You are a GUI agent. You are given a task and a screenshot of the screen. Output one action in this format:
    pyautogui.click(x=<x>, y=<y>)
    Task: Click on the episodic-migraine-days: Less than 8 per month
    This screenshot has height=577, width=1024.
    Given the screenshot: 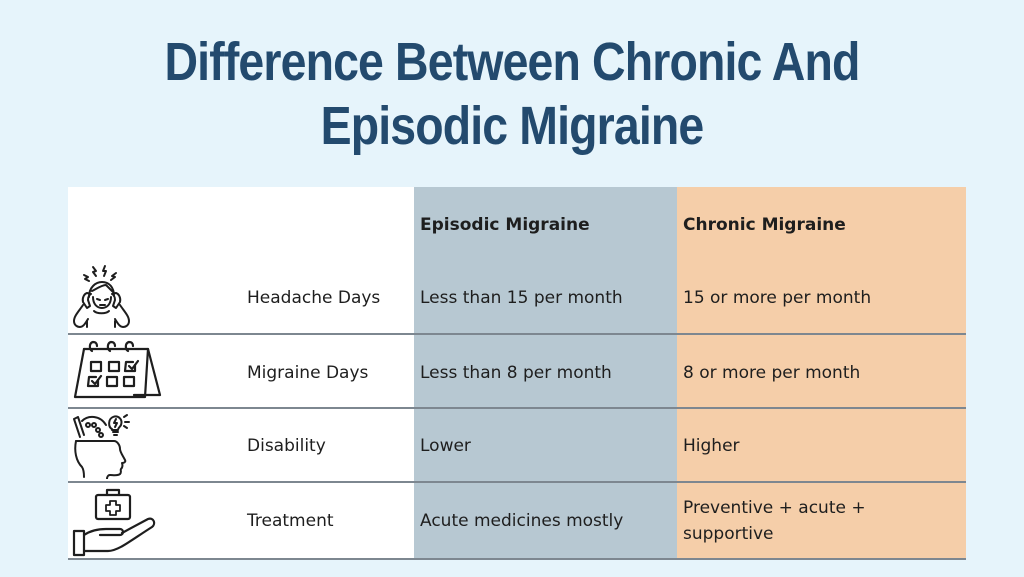 What is the action you would take?
    pyautogui.click(x=516, y=373)
    